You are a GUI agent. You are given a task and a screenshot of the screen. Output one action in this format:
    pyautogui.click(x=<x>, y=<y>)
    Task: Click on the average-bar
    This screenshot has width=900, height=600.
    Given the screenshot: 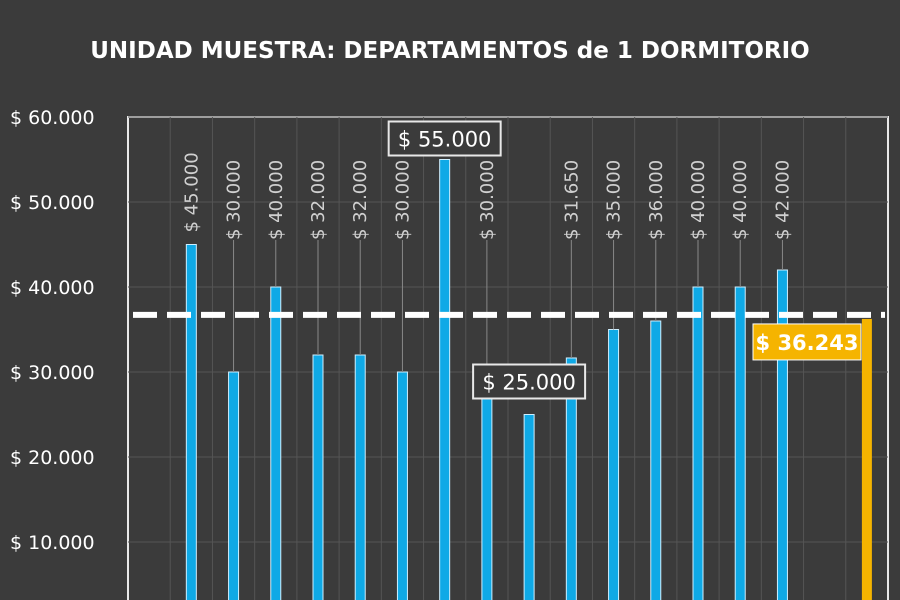 What is the action you would take?
    pyautogui.click(x=866, y=459)
    